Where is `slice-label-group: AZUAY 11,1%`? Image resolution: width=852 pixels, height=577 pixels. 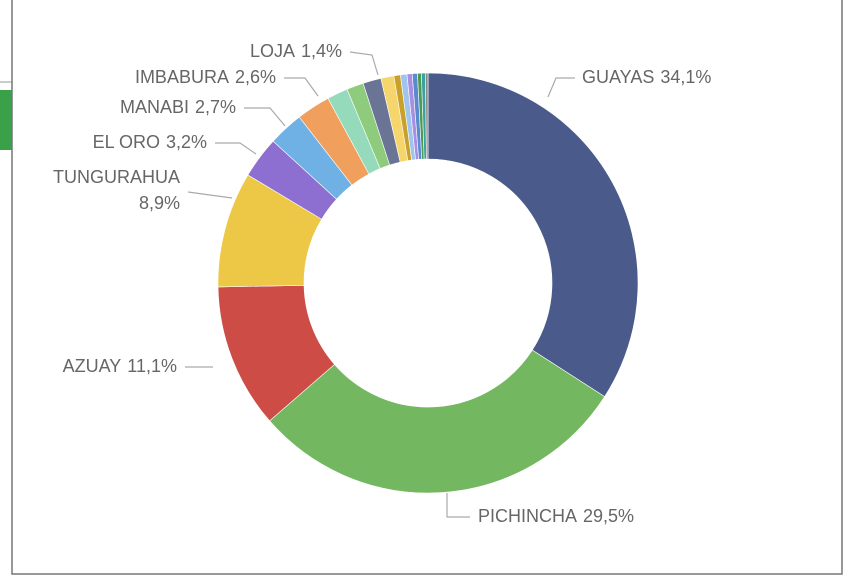
slice-label-group: AZUAY 11,1% is located at coordinates (120, 366).